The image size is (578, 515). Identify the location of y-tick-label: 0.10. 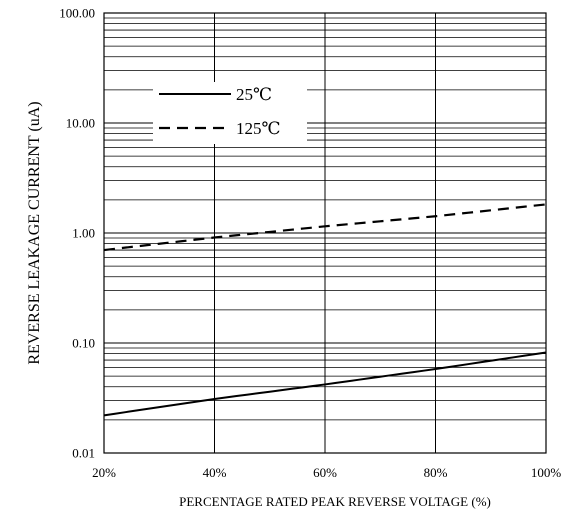
(83, 343).